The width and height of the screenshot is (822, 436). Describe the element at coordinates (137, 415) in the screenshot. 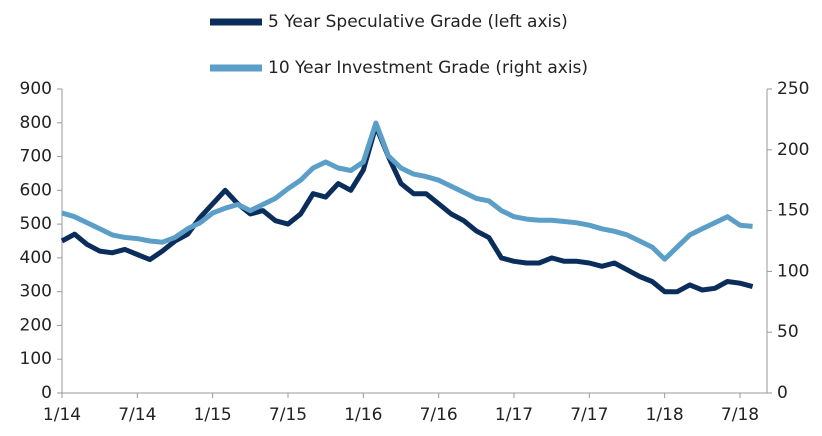

I see `x-tick-label: 7/14` at that location.